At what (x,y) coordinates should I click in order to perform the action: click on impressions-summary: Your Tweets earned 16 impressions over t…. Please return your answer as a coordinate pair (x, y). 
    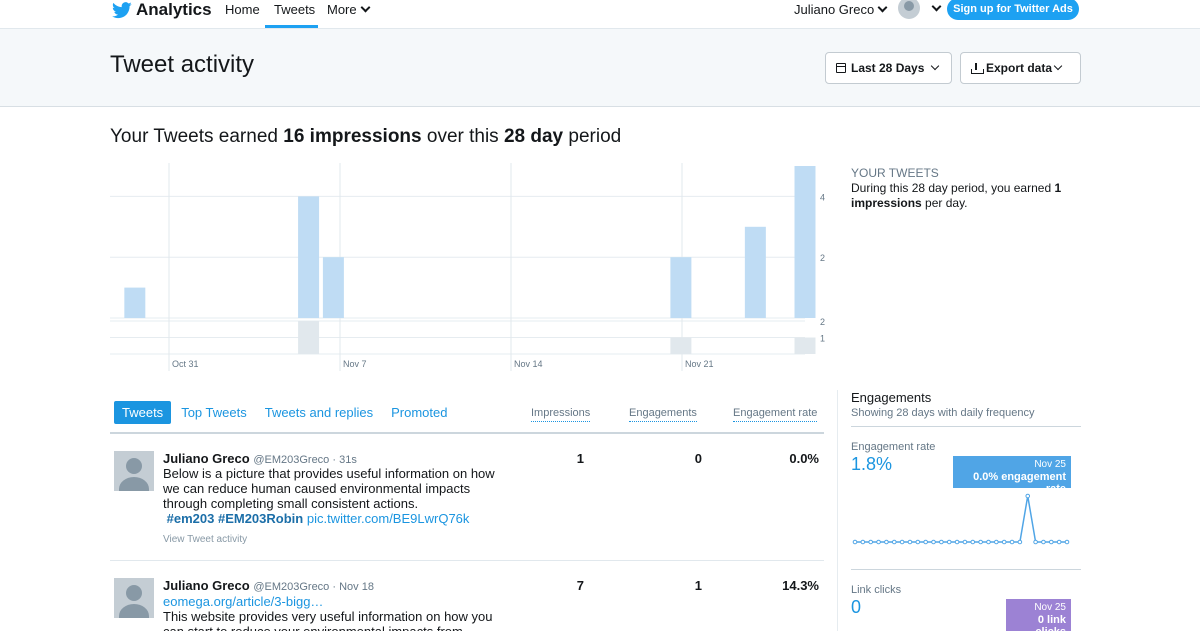
    Looking at the image, I should click on (365, 137).